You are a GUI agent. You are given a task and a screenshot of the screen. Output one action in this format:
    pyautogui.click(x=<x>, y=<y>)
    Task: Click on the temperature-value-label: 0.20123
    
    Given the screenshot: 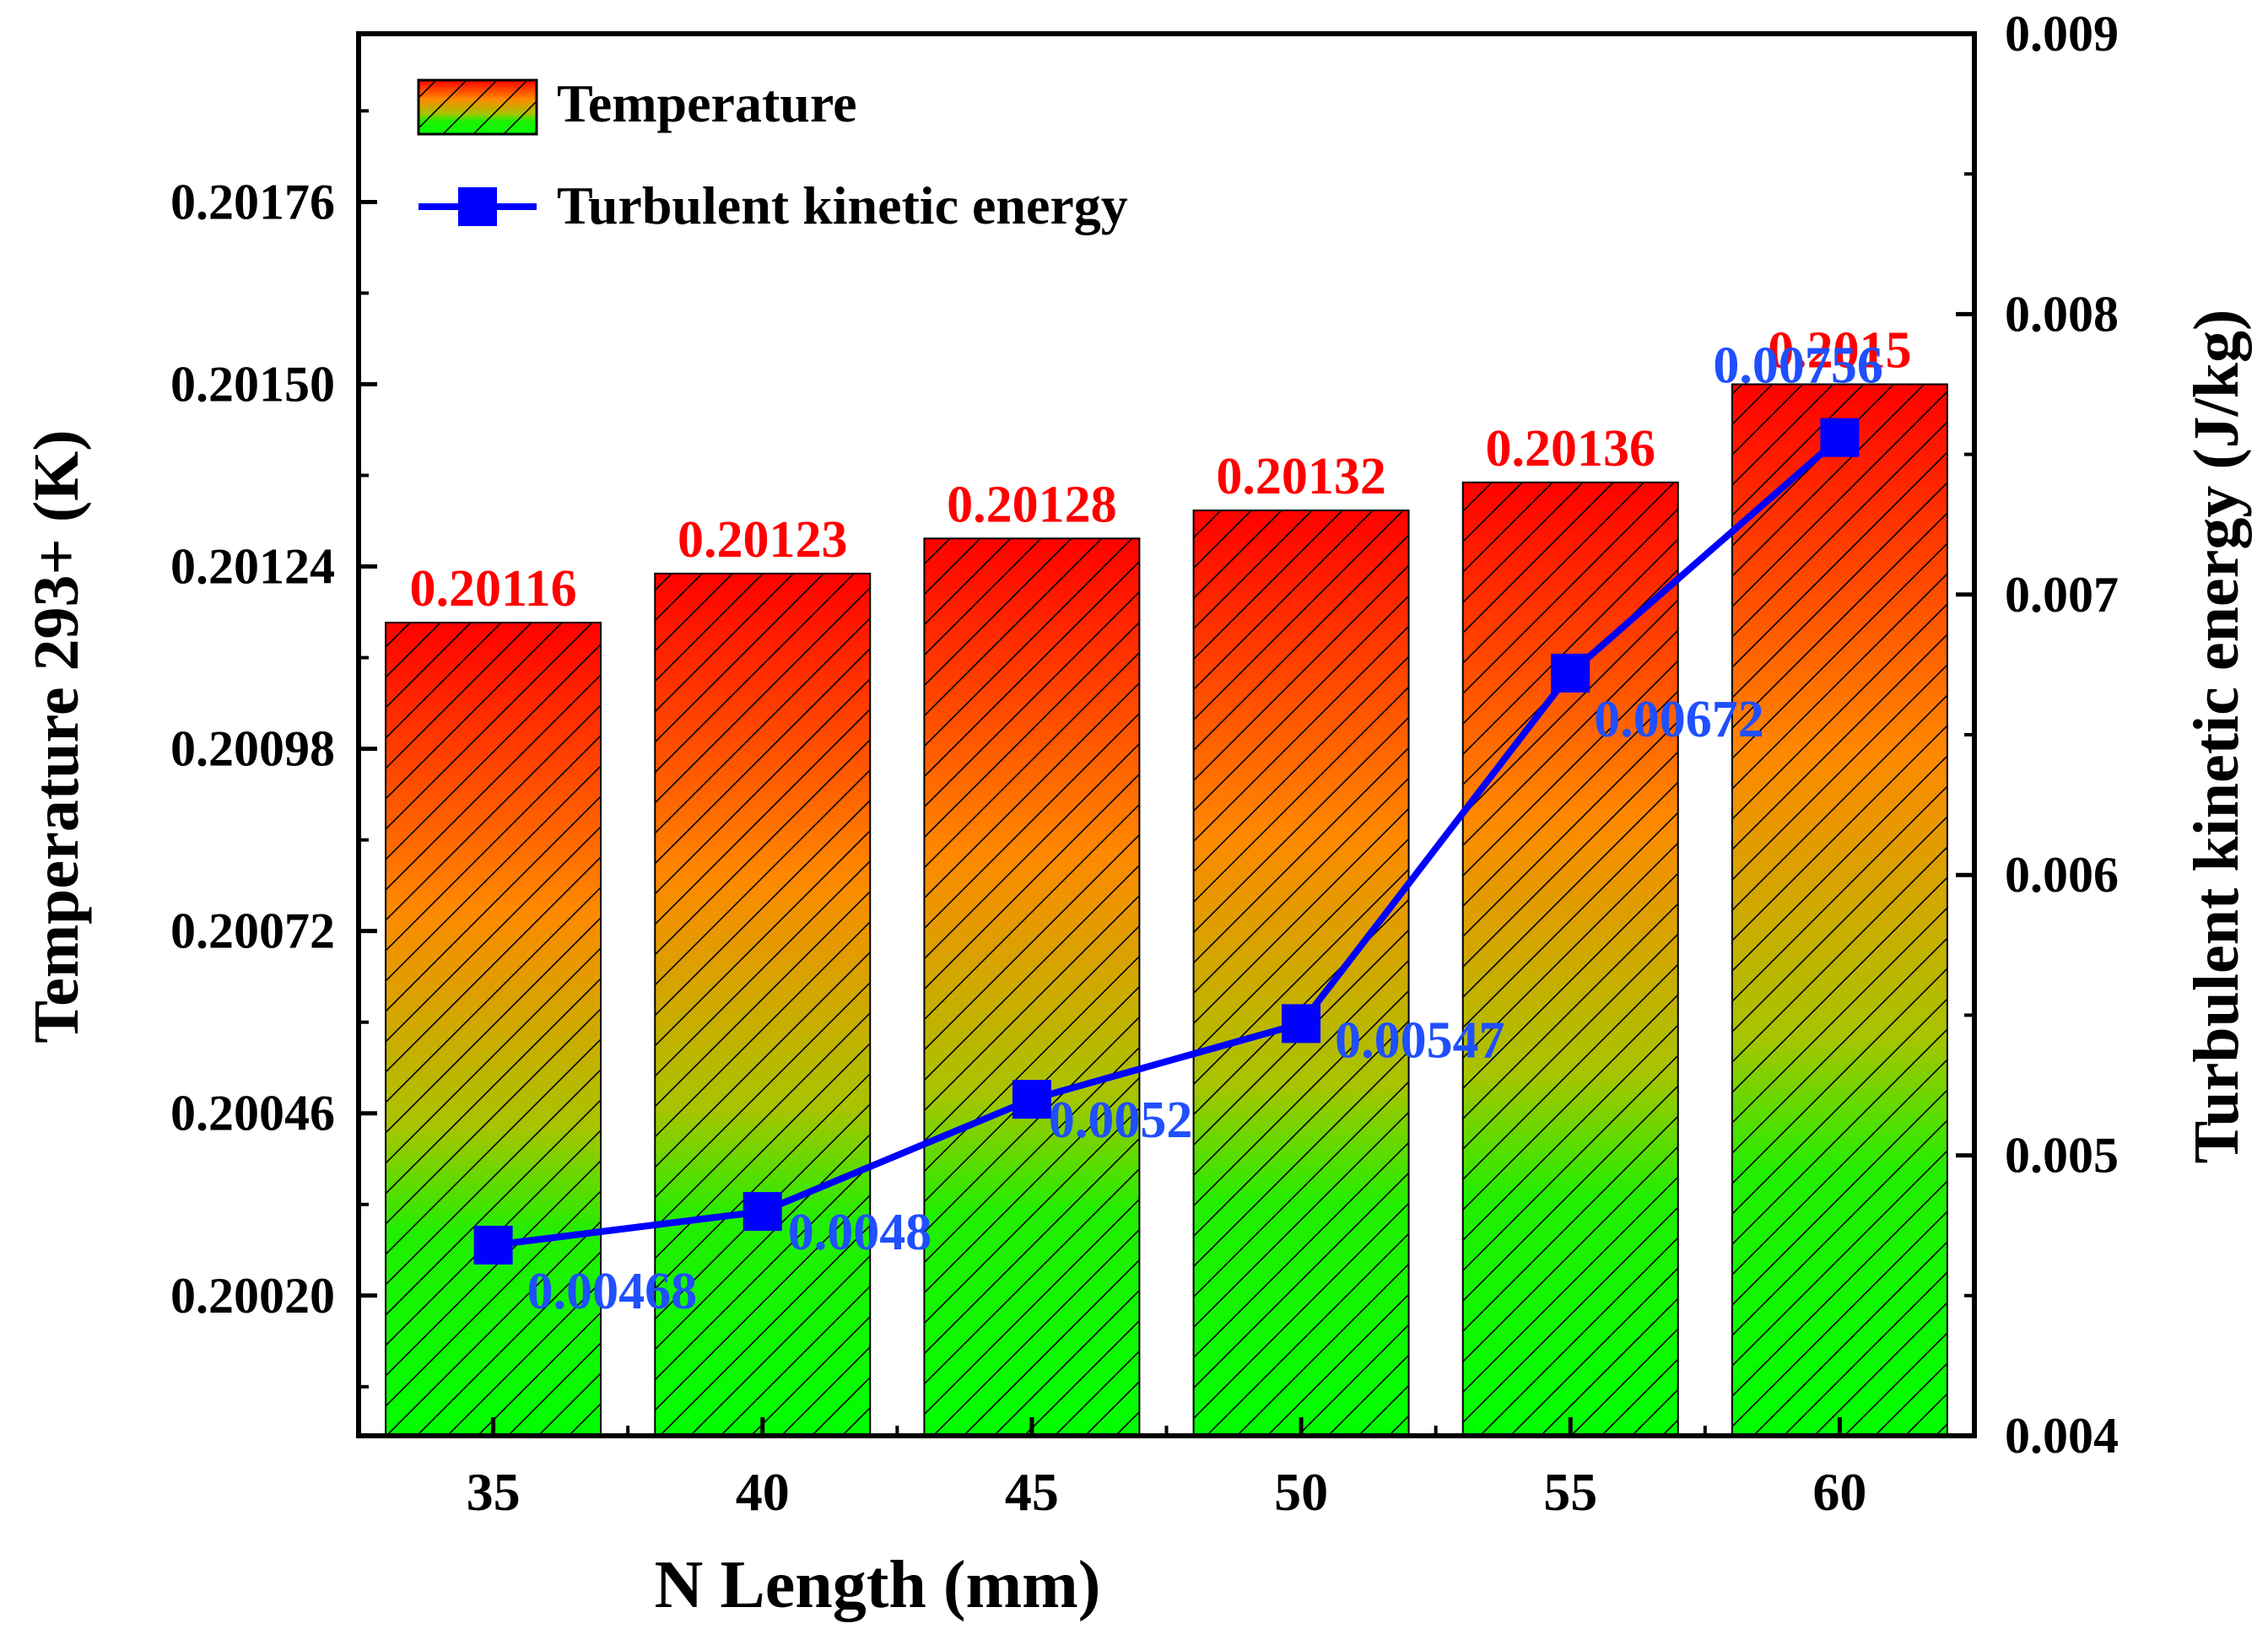 What is the action you would take?
    pyautogui.click(x=763, y=540)
    